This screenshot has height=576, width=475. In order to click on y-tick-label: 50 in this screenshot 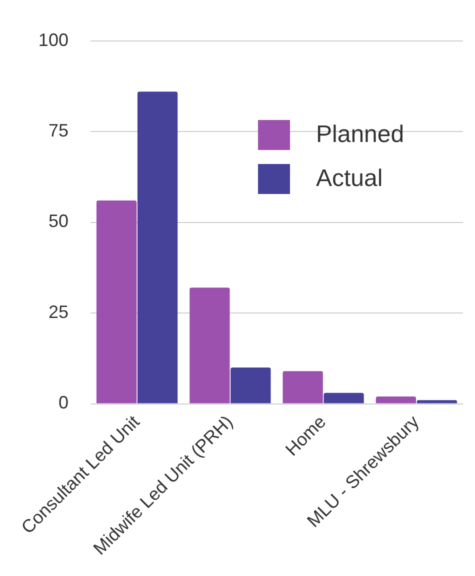, I will do `click(58, 221)`.